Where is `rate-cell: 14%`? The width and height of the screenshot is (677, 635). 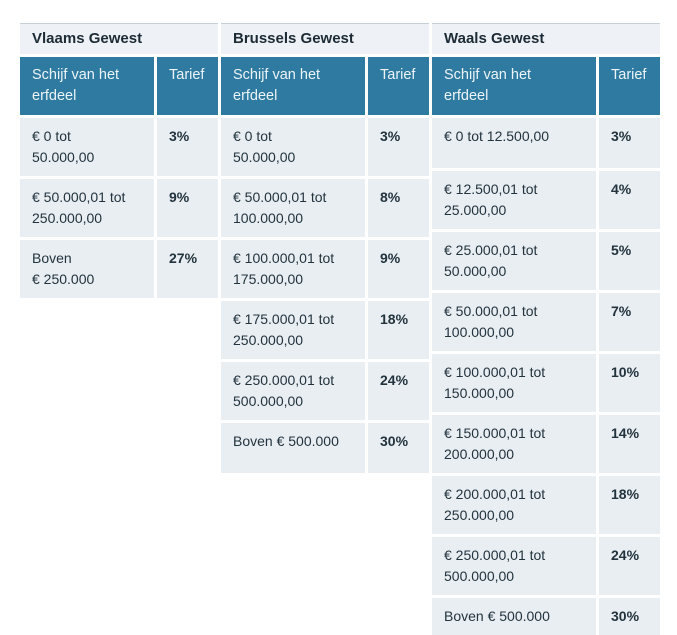 rate-cell: 14% is located at coordinates (629, 444).